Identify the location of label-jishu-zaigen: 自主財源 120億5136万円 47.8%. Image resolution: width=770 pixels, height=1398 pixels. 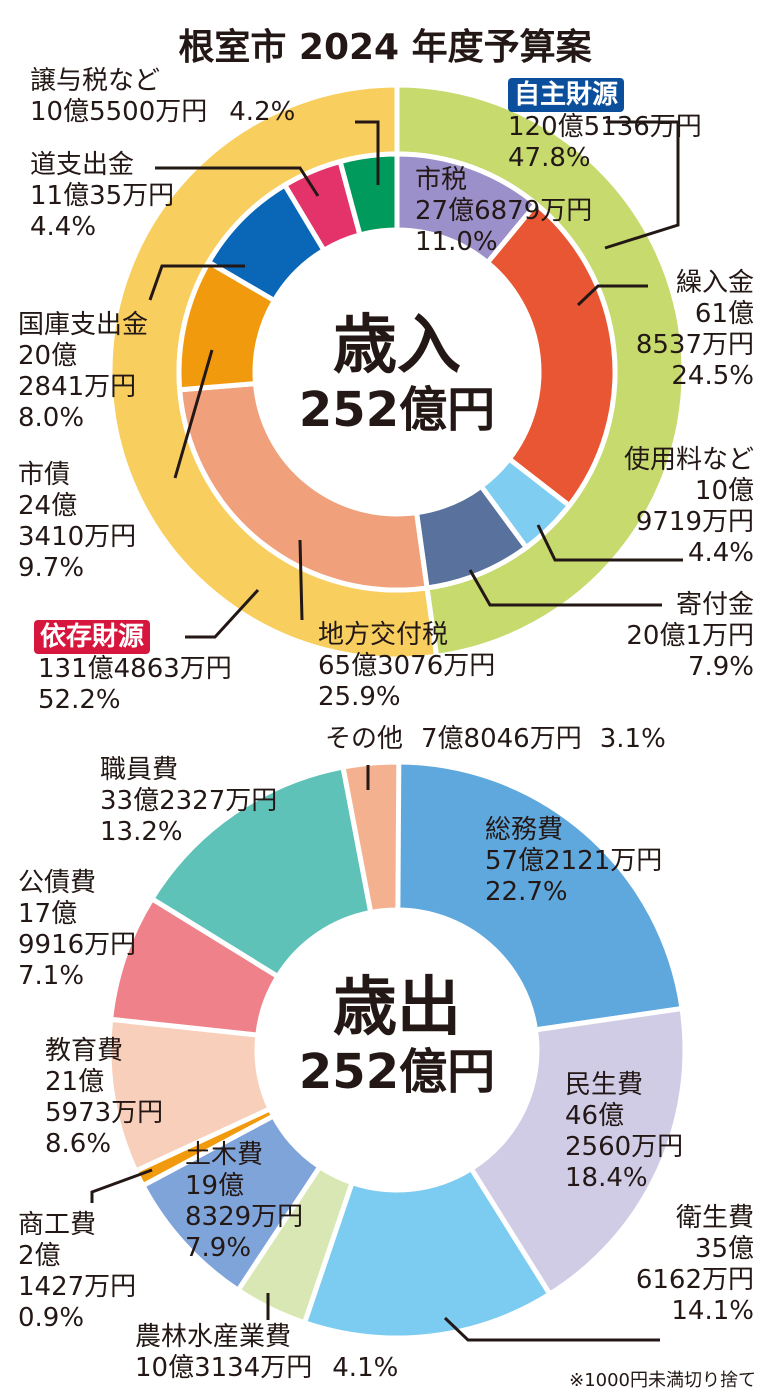
(605, 125).